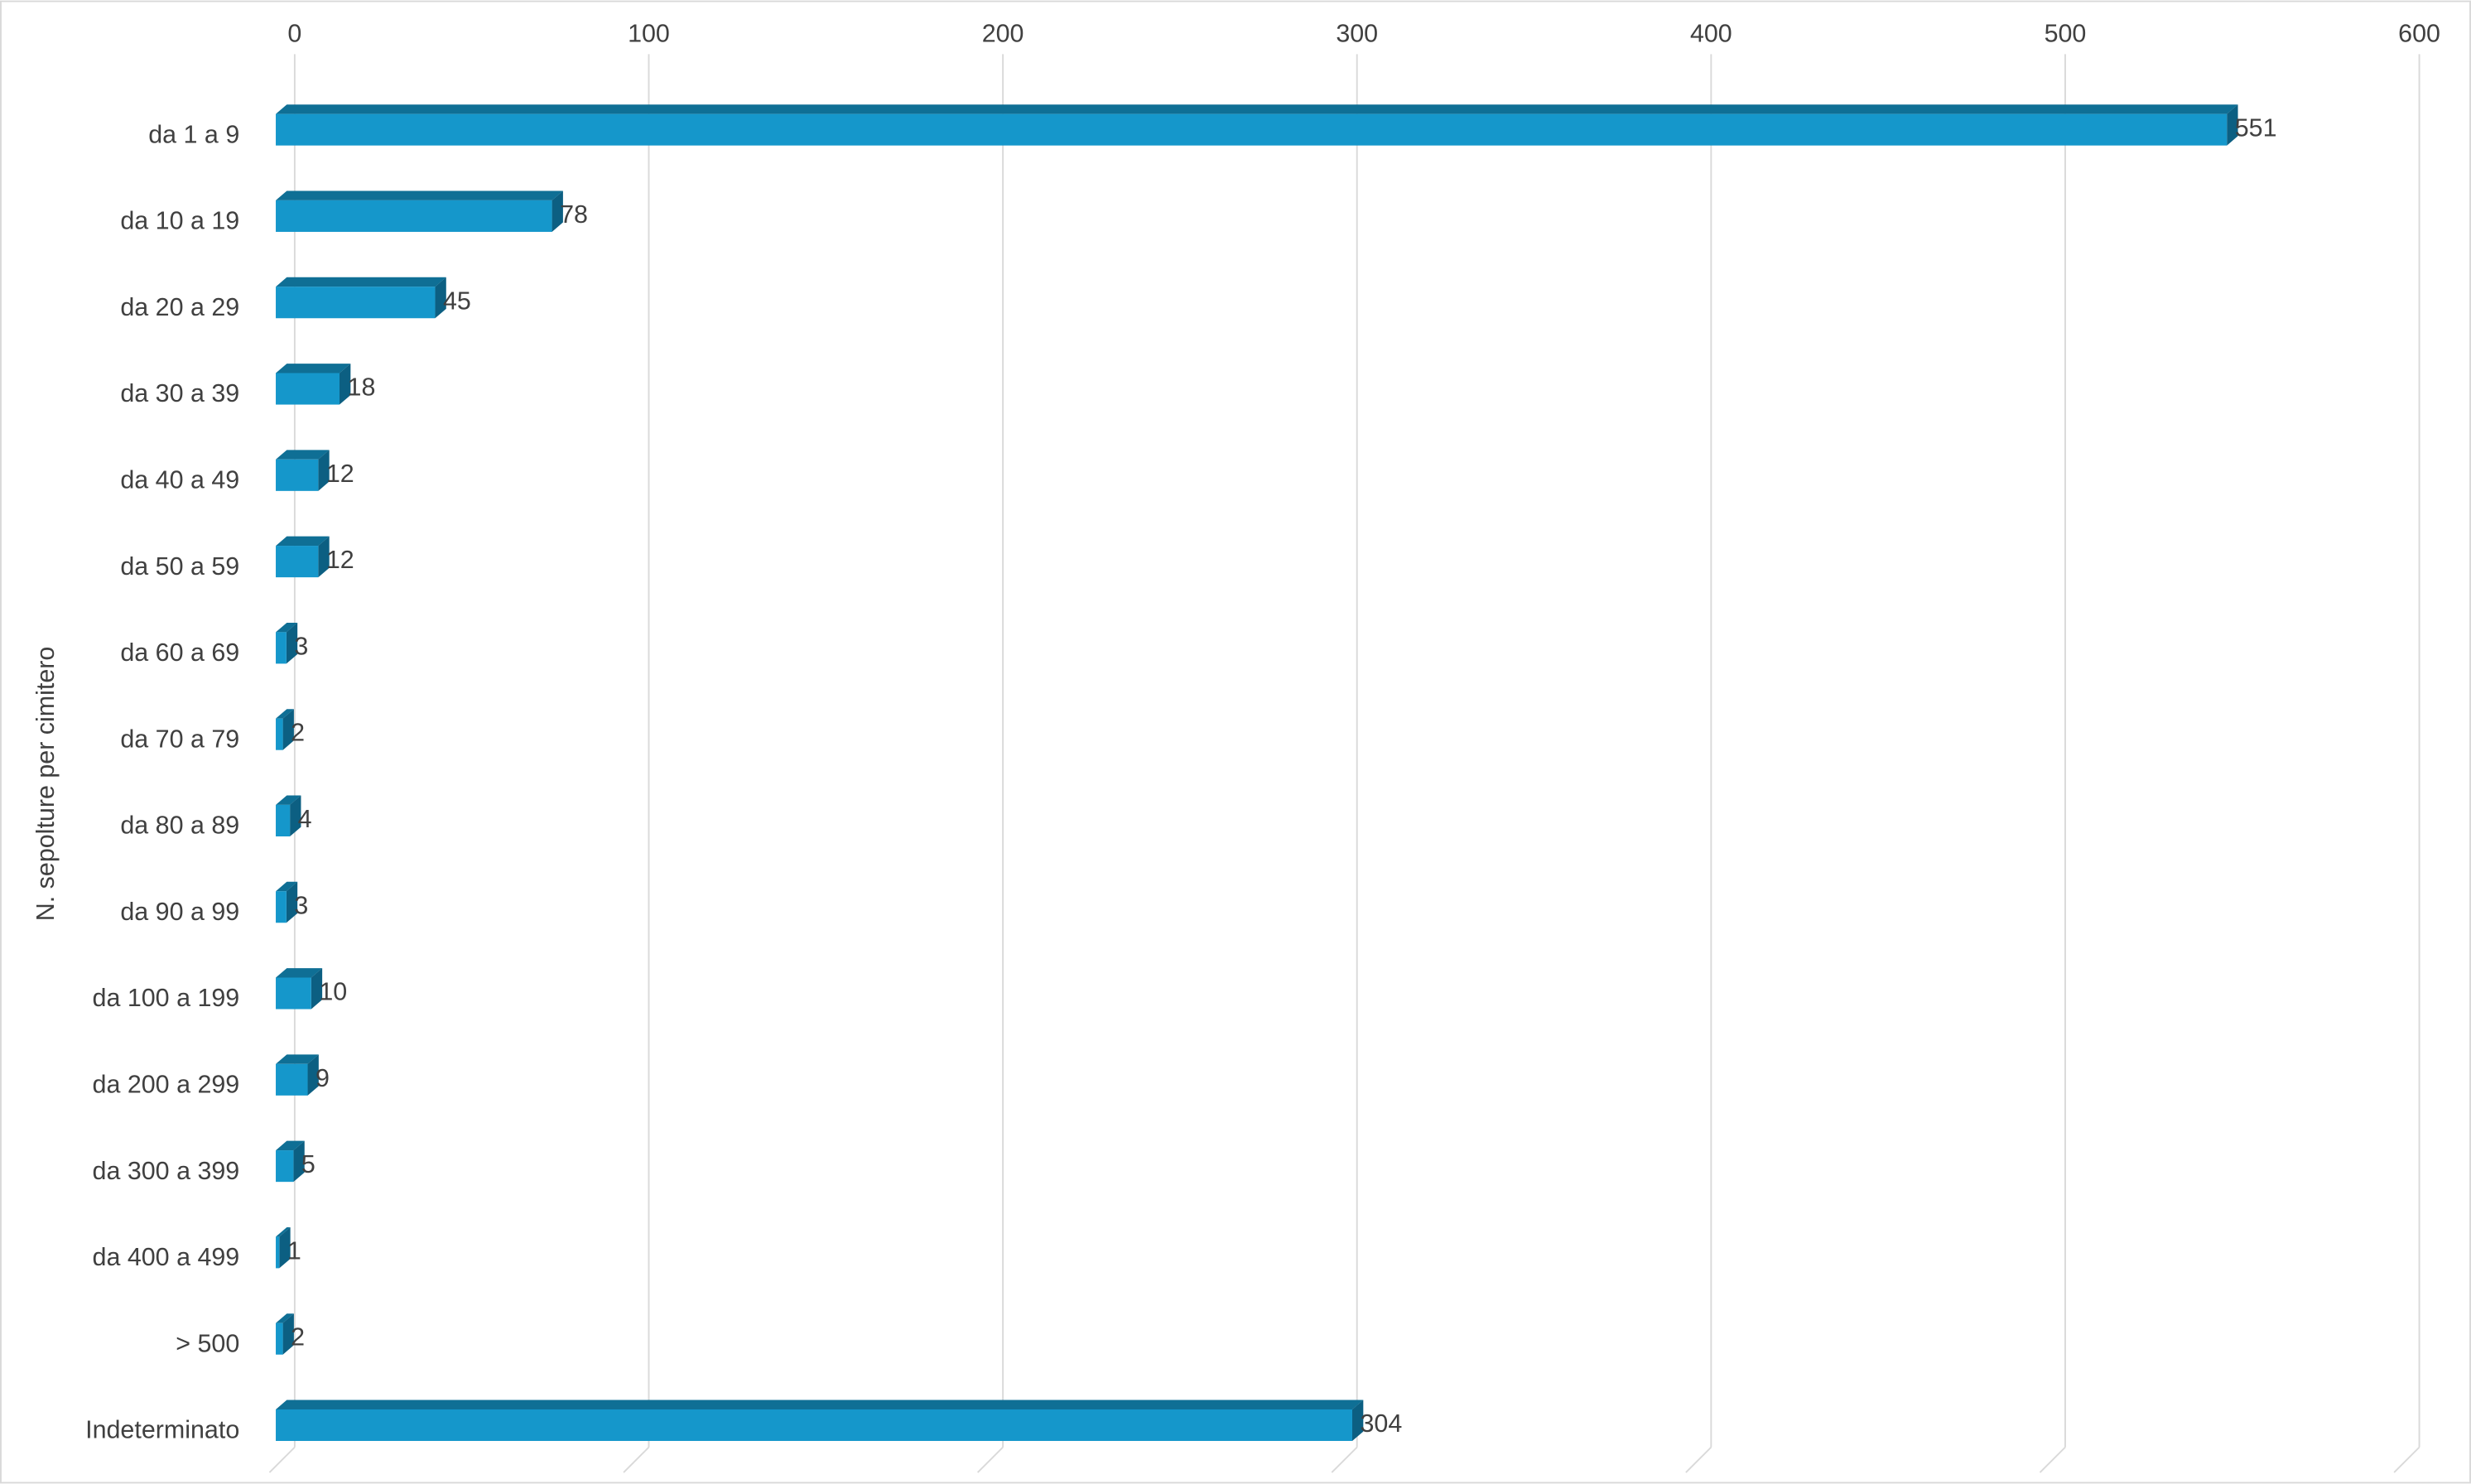 This screenshot has width=2471, height=1484. What do you see at coordinates (322, 1078) in the screenshot?
I see `value-label: 9` at bounding box center [322, 1078].